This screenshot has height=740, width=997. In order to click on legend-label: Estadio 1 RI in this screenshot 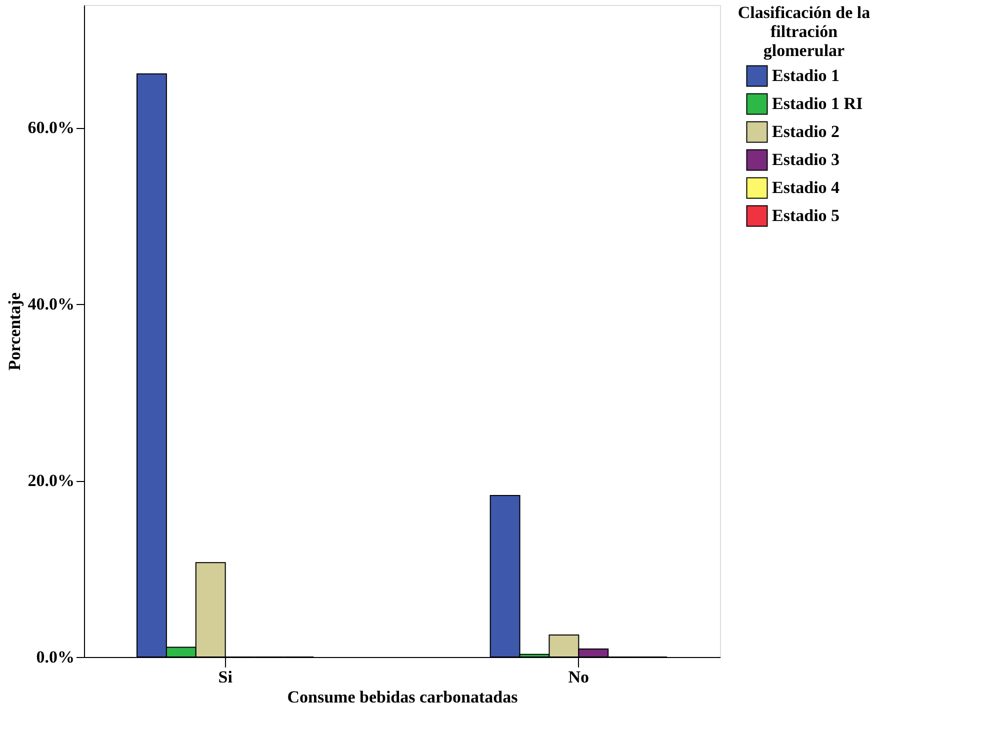, I will do `click(818, 103)`.